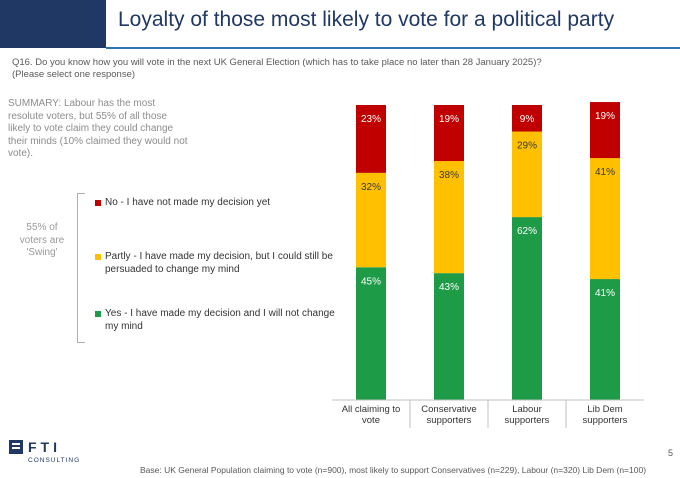  Describe the element at coordinates (98, 203) in the screenshot. I see `legend-swatch-no` at that location.